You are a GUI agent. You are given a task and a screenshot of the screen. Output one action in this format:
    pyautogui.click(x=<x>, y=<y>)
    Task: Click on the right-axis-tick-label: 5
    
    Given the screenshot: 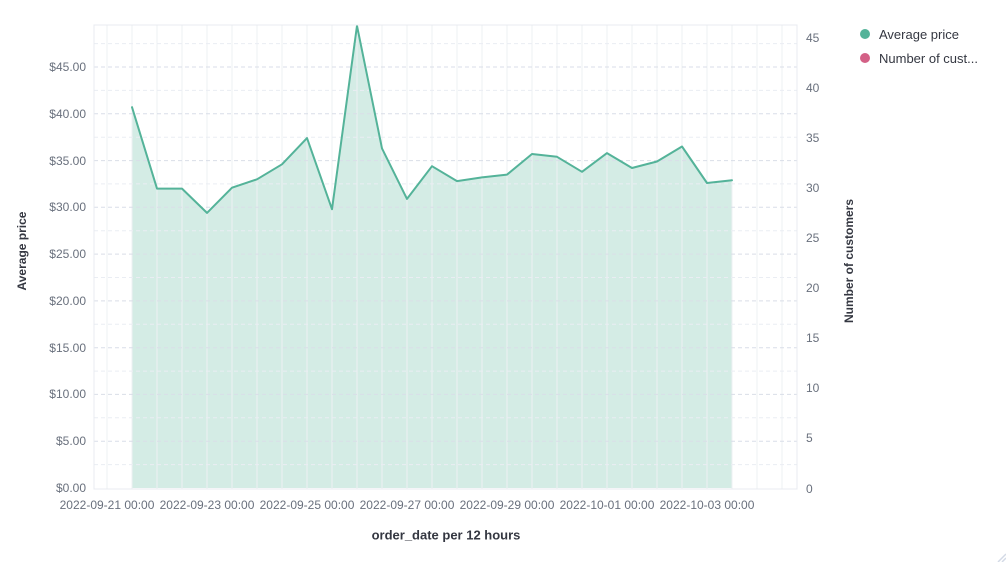 What is the action you would take?
    pyautogui.click(x=809, y=438)
    